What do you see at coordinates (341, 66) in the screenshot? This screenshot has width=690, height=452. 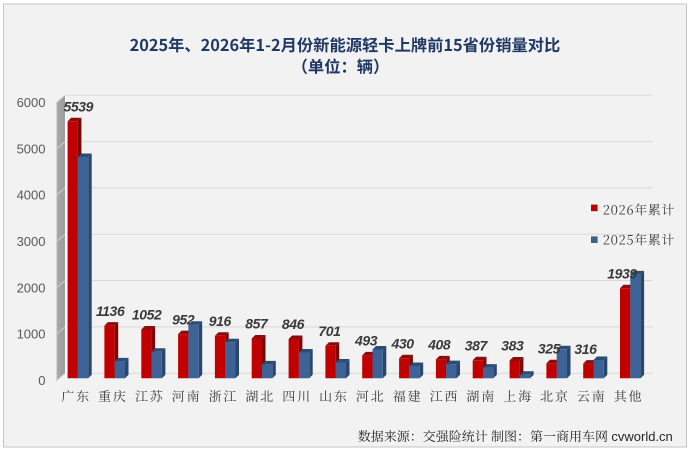 I see `svg-text: （单位：辆）` at bounding box center [341, 66].